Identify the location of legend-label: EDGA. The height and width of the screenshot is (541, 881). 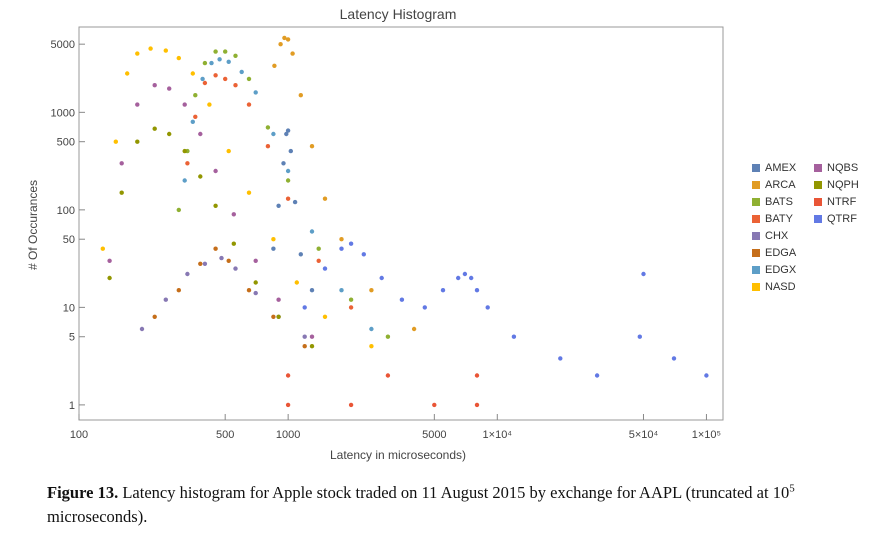
(781, 252).